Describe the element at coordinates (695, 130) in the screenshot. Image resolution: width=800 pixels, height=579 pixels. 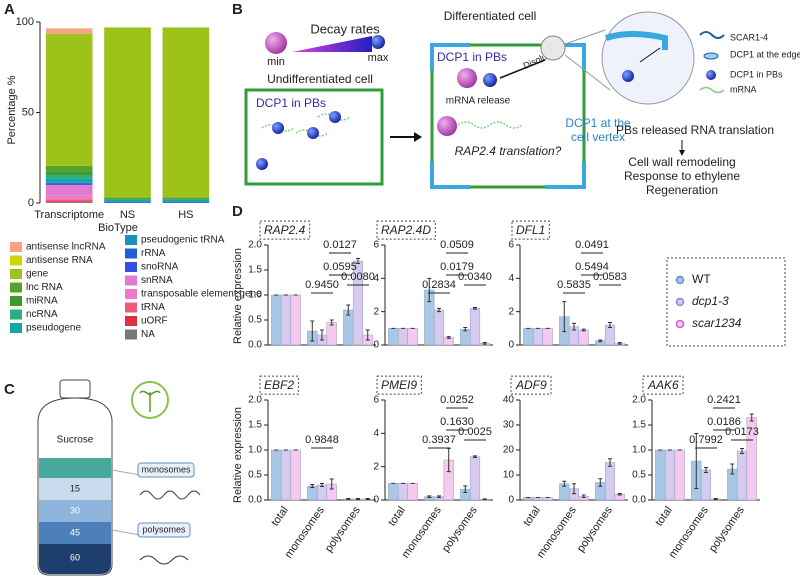
I see `label: PBs released RNA translation` at that location.